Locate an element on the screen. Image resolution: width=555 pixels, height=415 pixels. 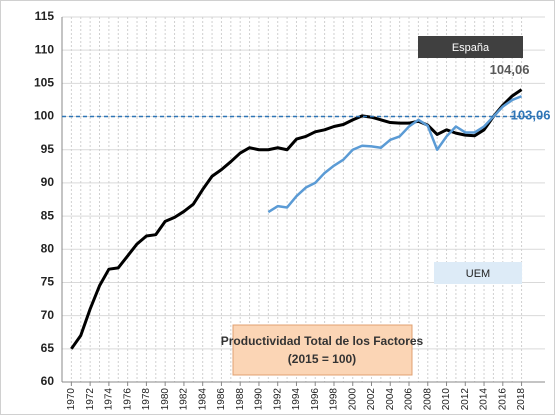
x-tick-label: 1986 is located at coordinates (221, 399).